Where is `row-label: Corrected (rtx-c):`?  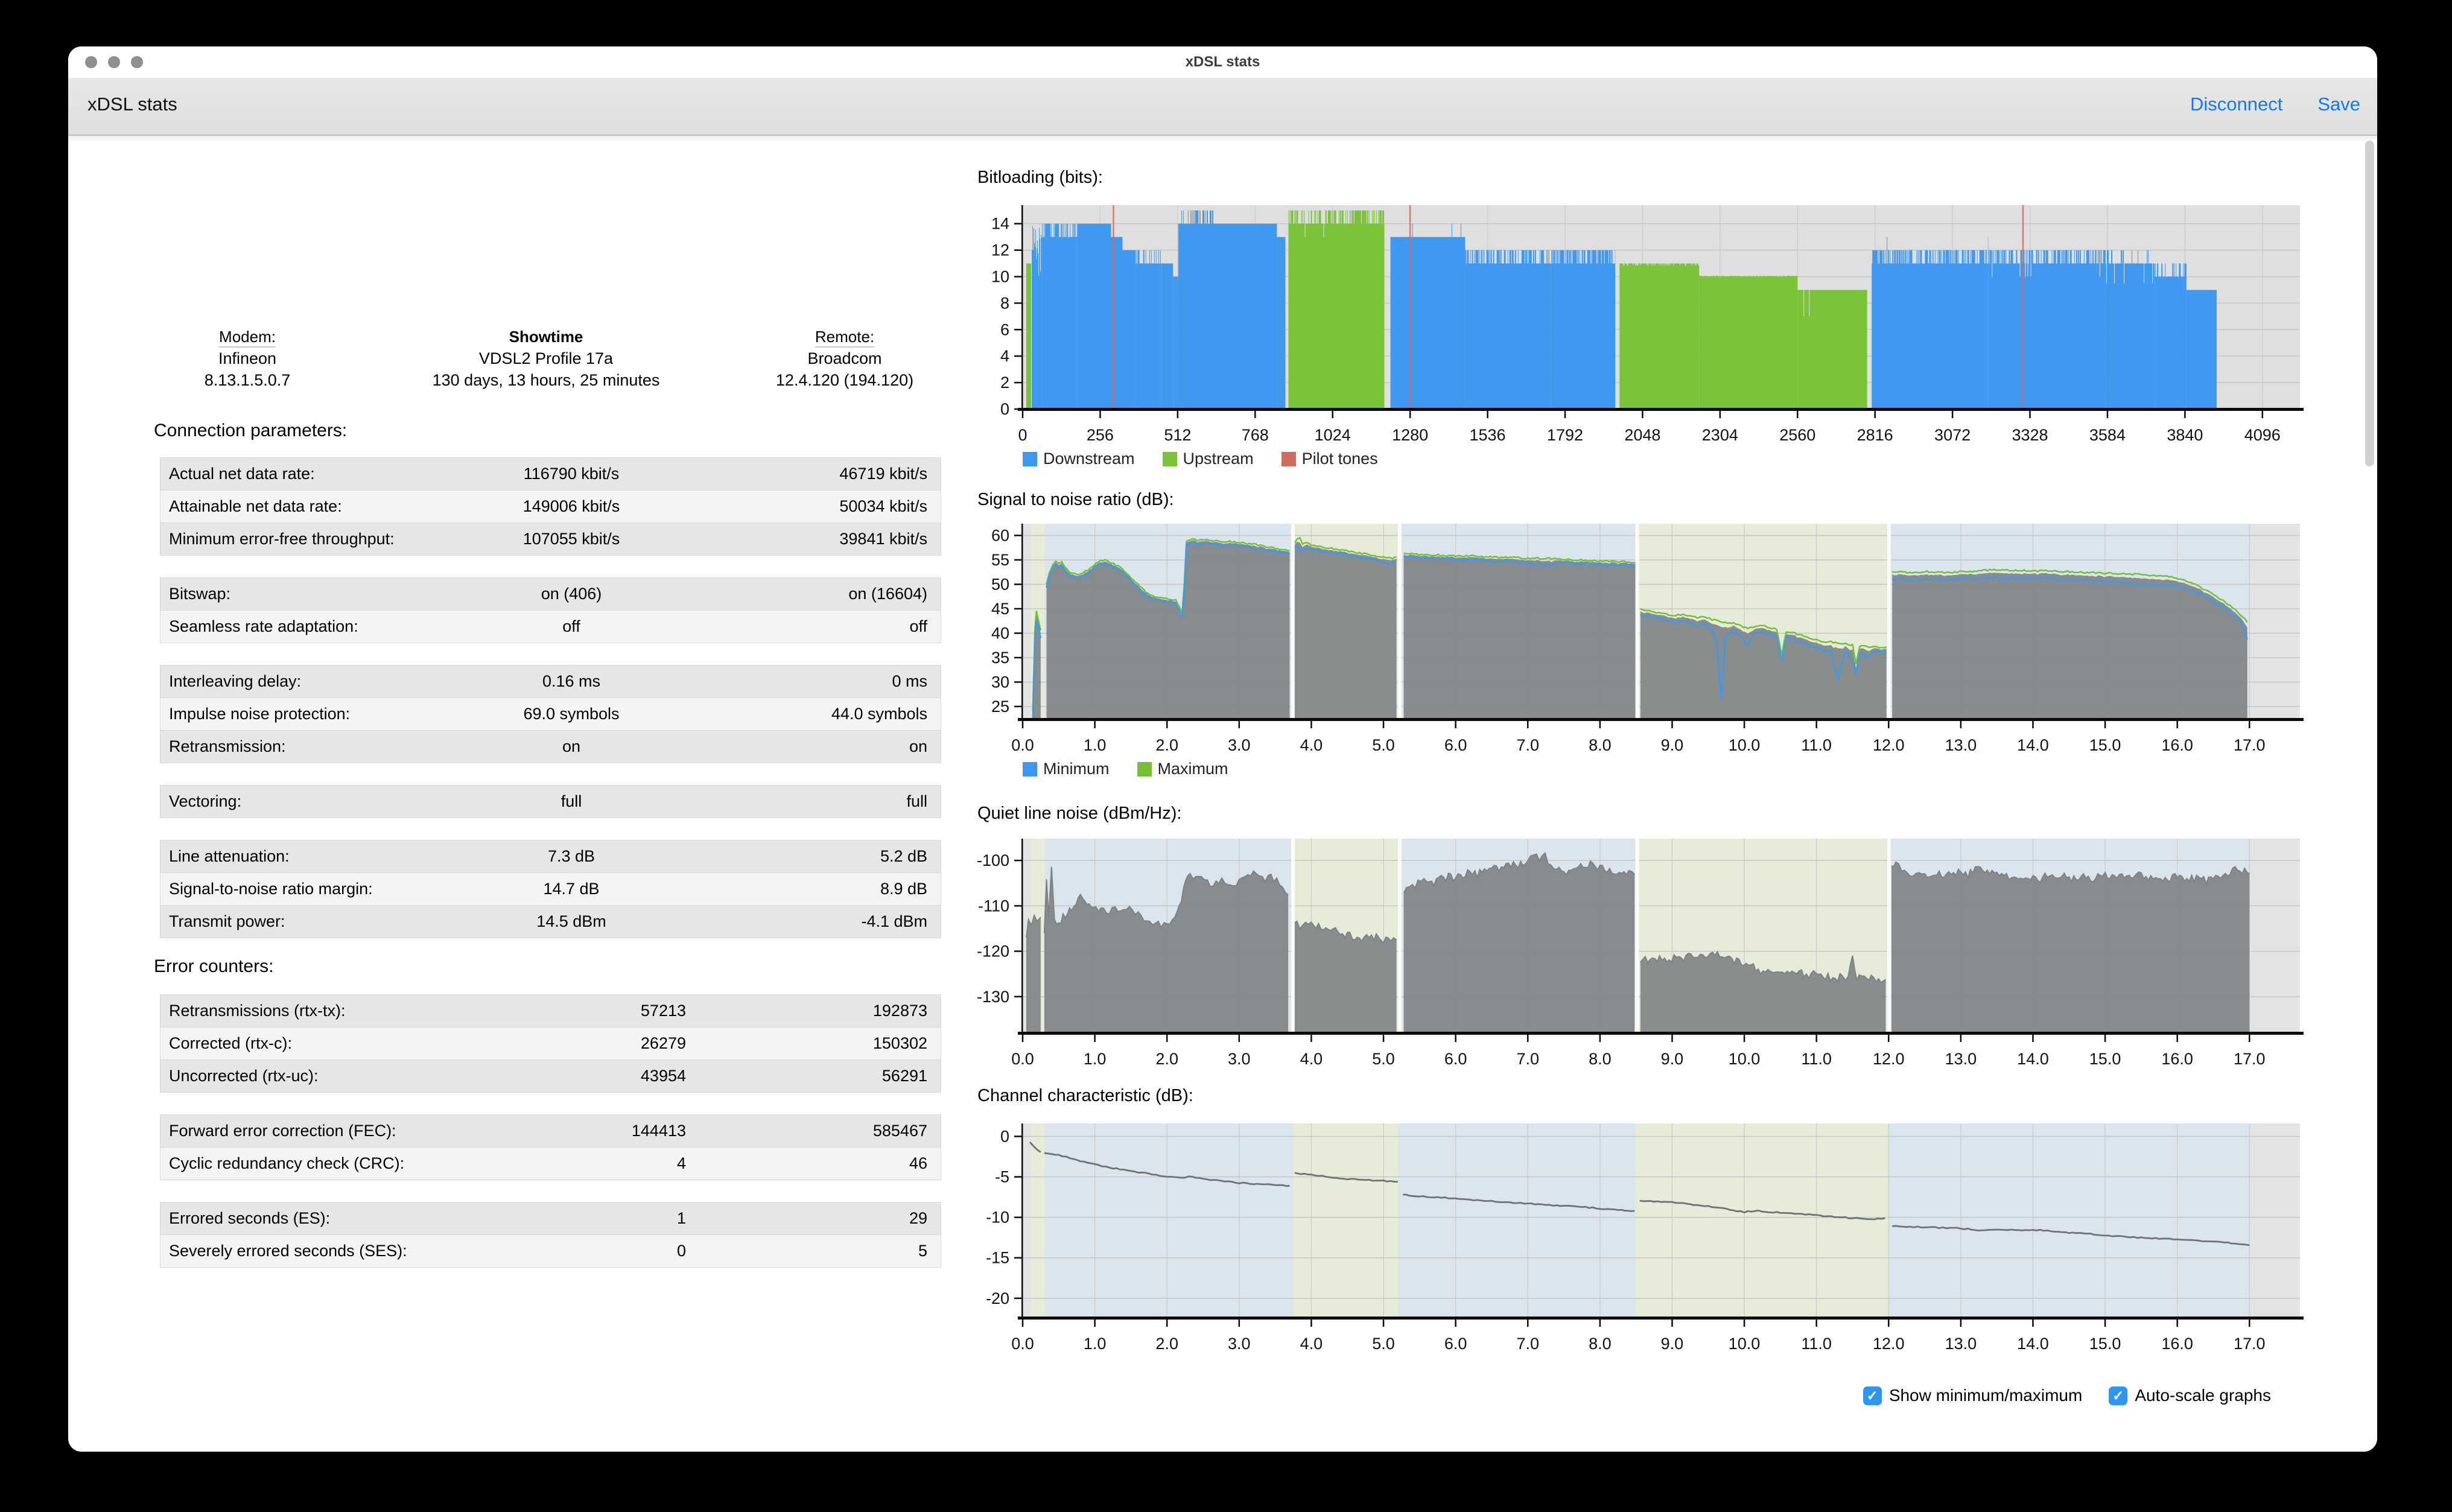 row-label: Corrected (rtx-c): is located at coordinates (231, 1043).